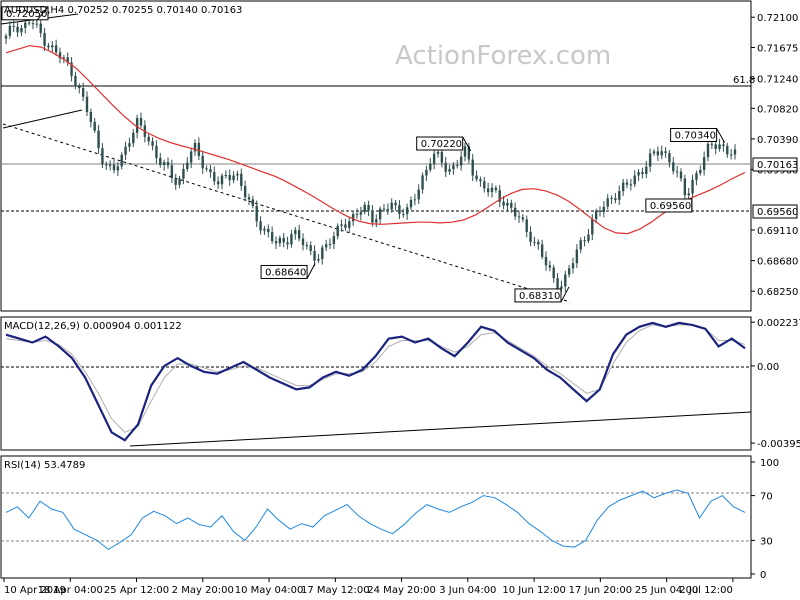 Image resolution: width=800 pixels, height=600 pixels. Describe the element at coordinates (765, 519) in the screenshot. I see `rsi-y-axis: 100 70 30 0` at that location.